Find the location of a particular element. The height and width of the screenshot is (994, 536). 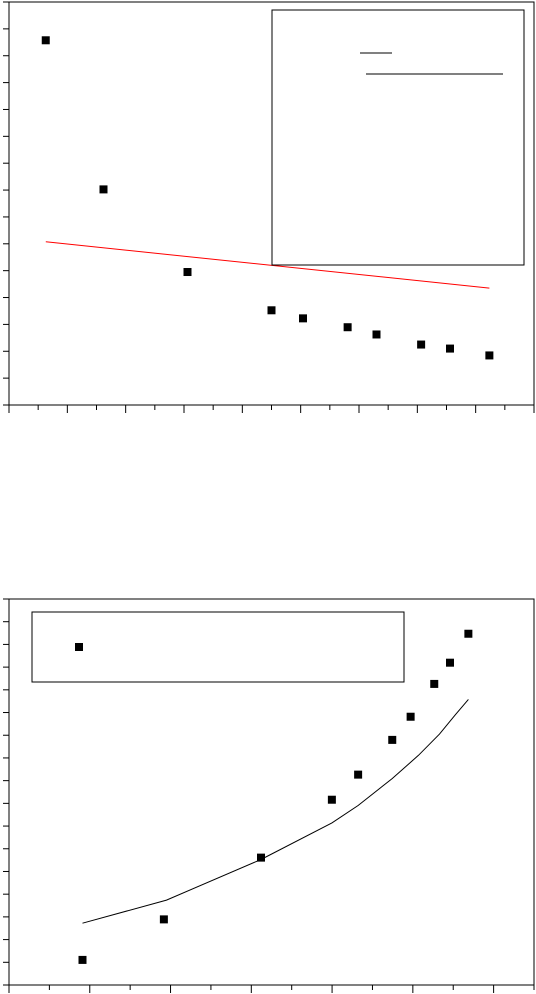

legend-marker is located at coordinates (79, 647).